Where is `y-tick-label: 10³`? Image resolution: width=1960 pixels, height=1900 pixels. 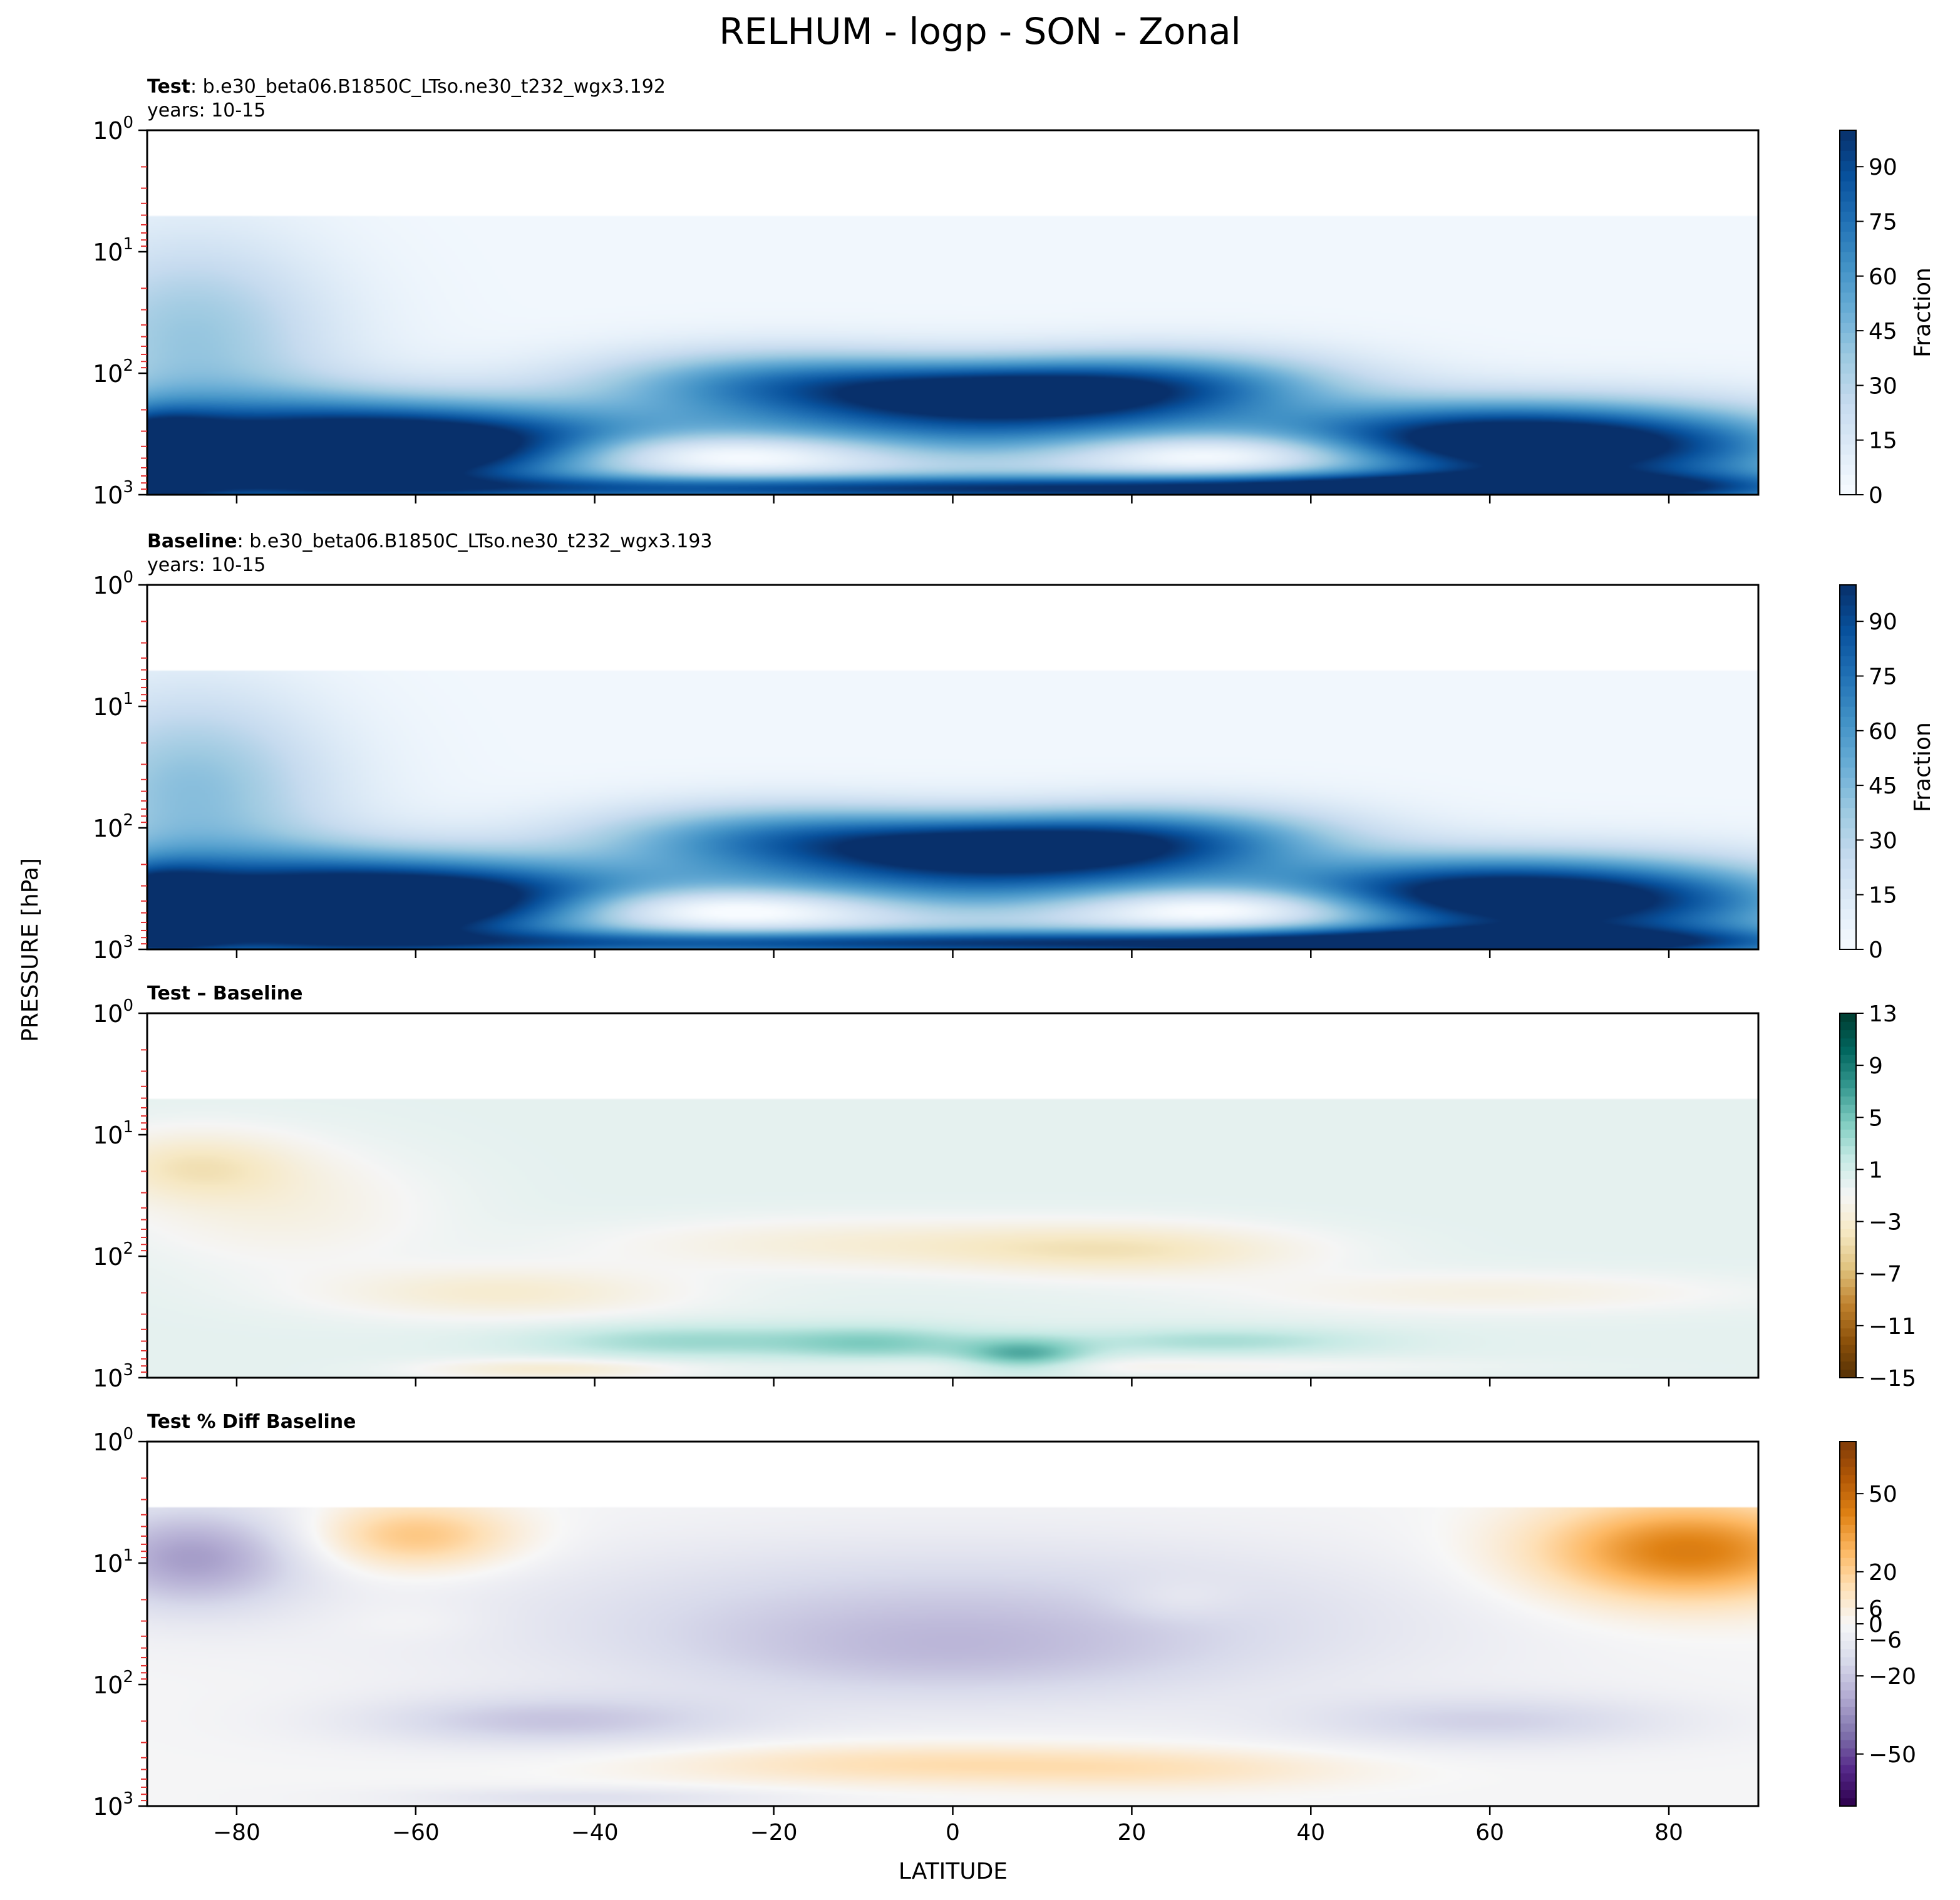
y-tick-label: 10³ is located at coordinates (113, 1804).